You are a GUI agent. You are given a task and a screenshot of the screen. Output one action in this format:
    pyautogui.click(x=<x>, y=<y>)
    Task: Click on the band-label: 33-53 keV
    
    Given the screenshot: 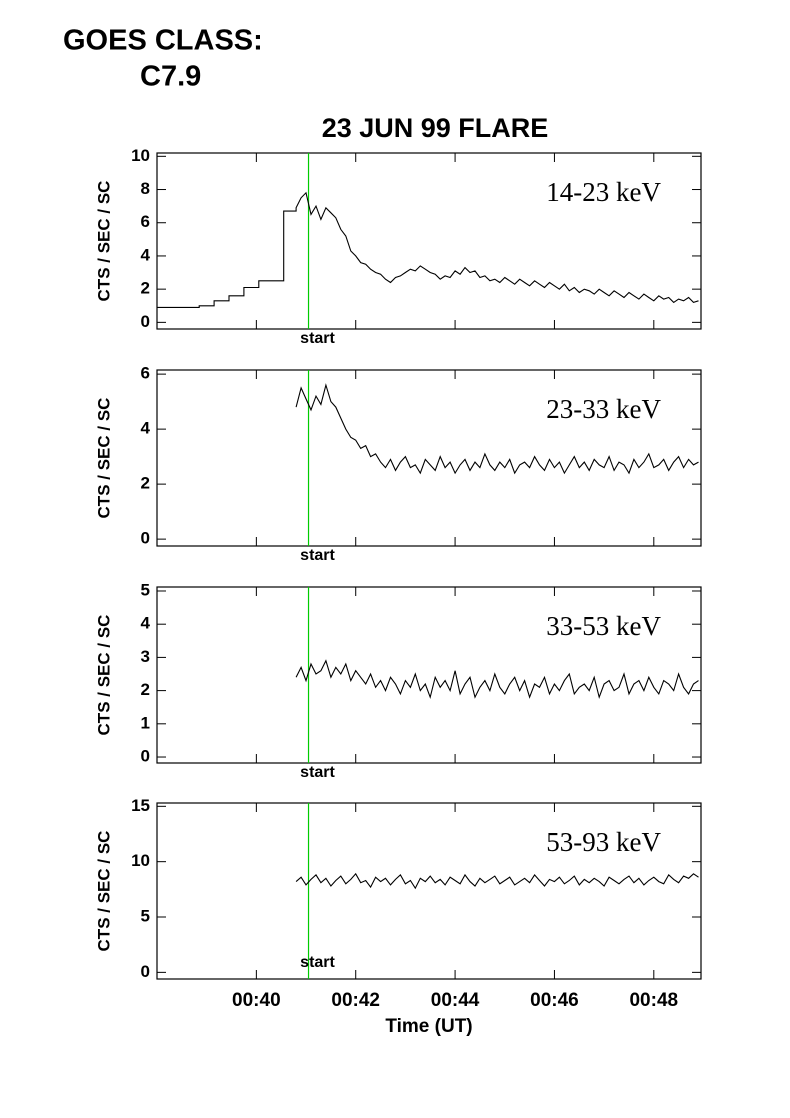 What is the action you would take?
    pyautogui.click(x=603, y=626)
    